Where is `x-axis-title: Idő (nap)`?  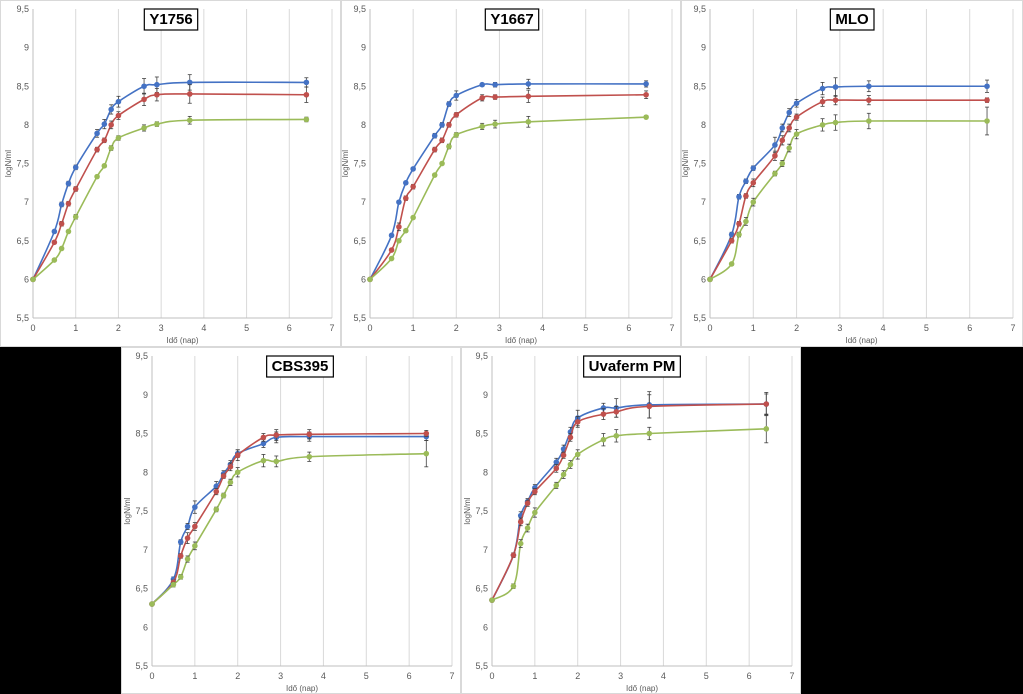 x-axis-title: Idő (nap) is located at coordinates (861, 340).